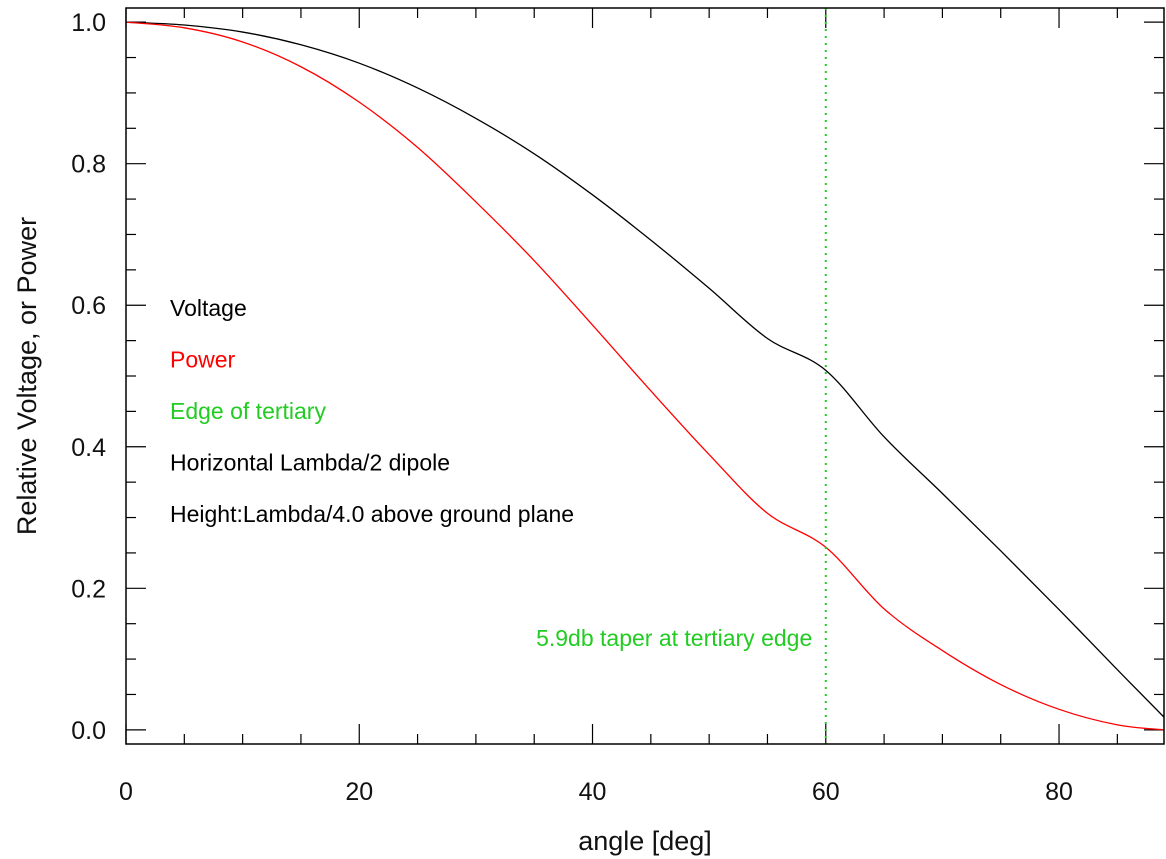 This screenshot has height=859, width=1166. I want to click on y-tick-label: 0.0, so click(88, 731).